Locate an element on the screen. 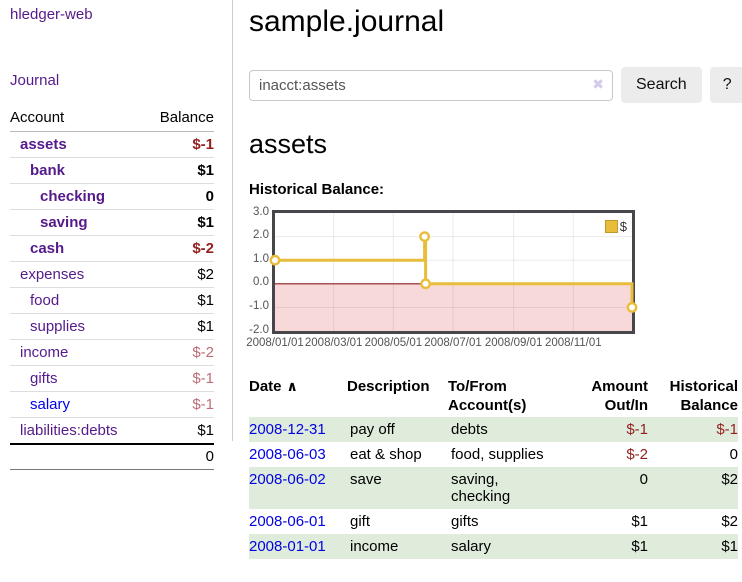 This screenshot has height=582, width=742. transaction-description: eat & shop is located at coordinates (386, 454).